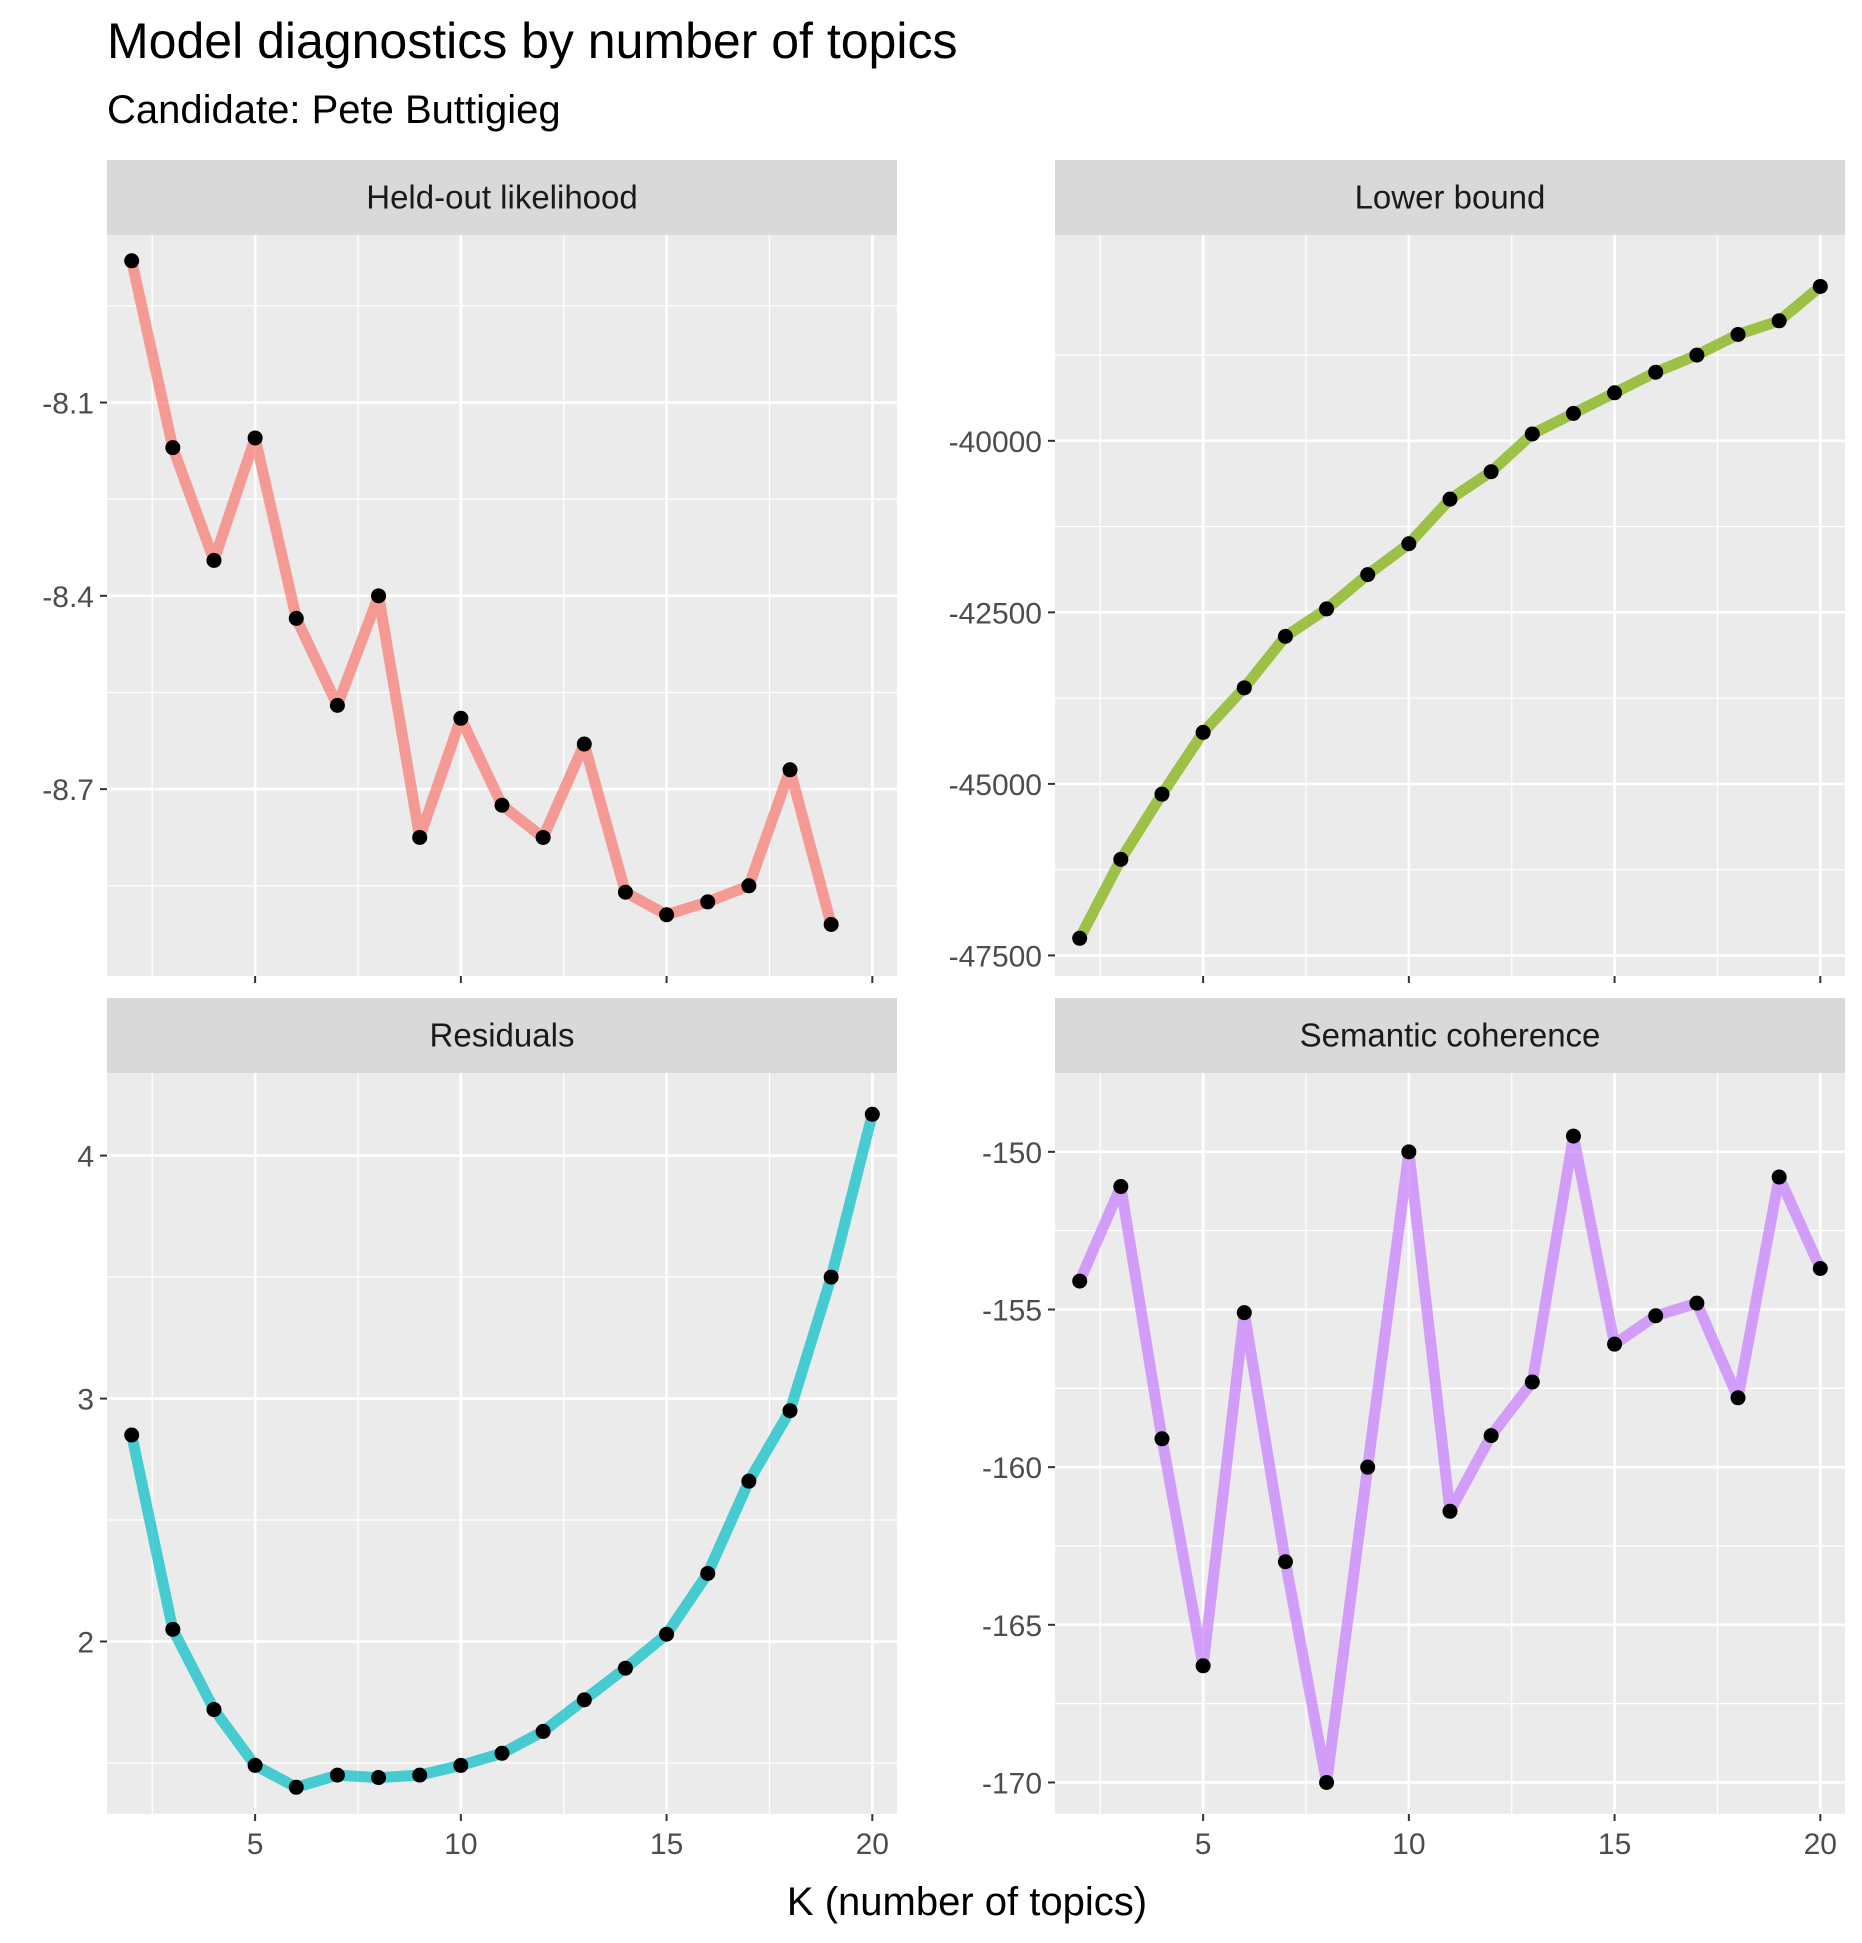 The width and height of the screenshot is (1862, 1943). What do you see at coordinates (532, 41) in the screenshot?
I see `chart-title: Model diagnostics by number of topics` at bounding box center [532, 41].